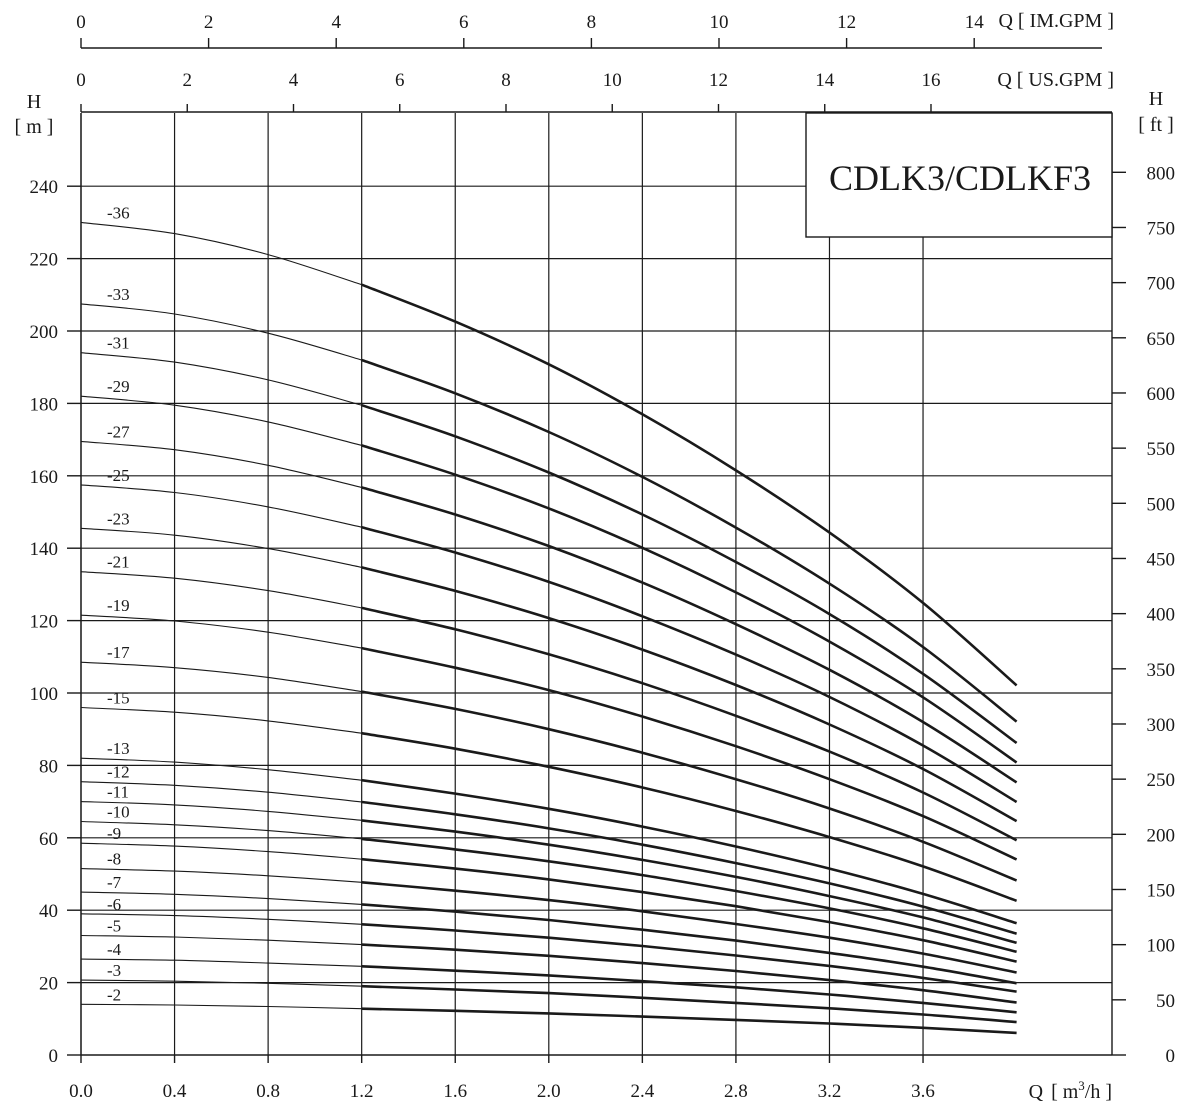 The height and width of the screenshot is (1106, 1188). Describe the element at coordinates (1055, 80) in the screenshot. I see `x-top-us-axis-label: Q [ US.GPM ]` at that location.